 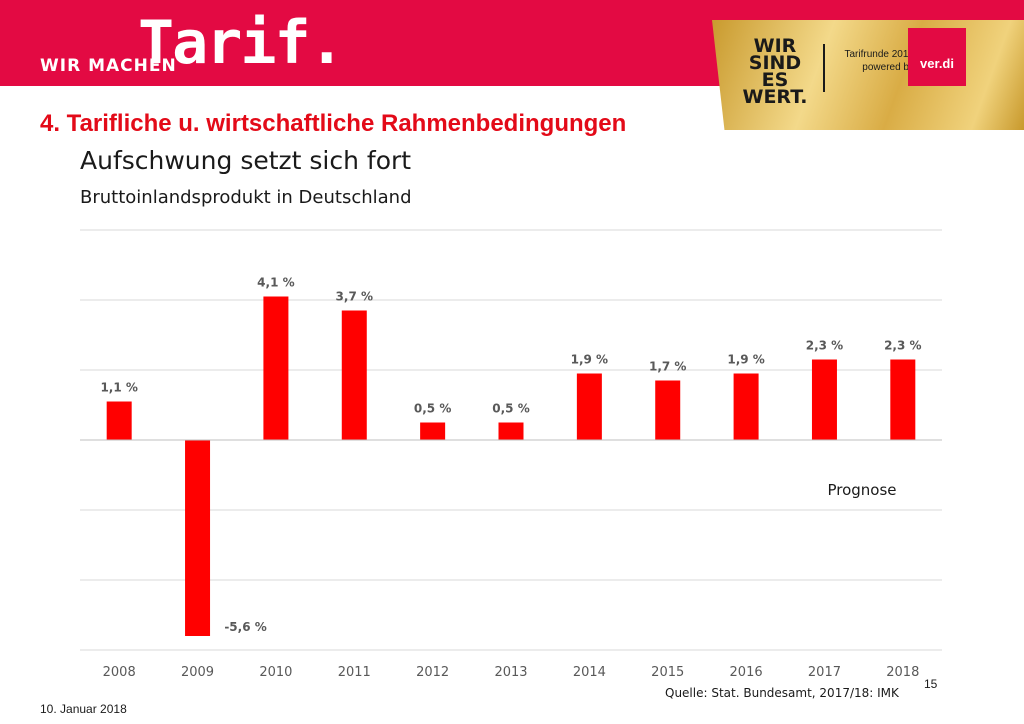 I want to click on data-label-2013: 0,5 %, so click(x=510, y=409).